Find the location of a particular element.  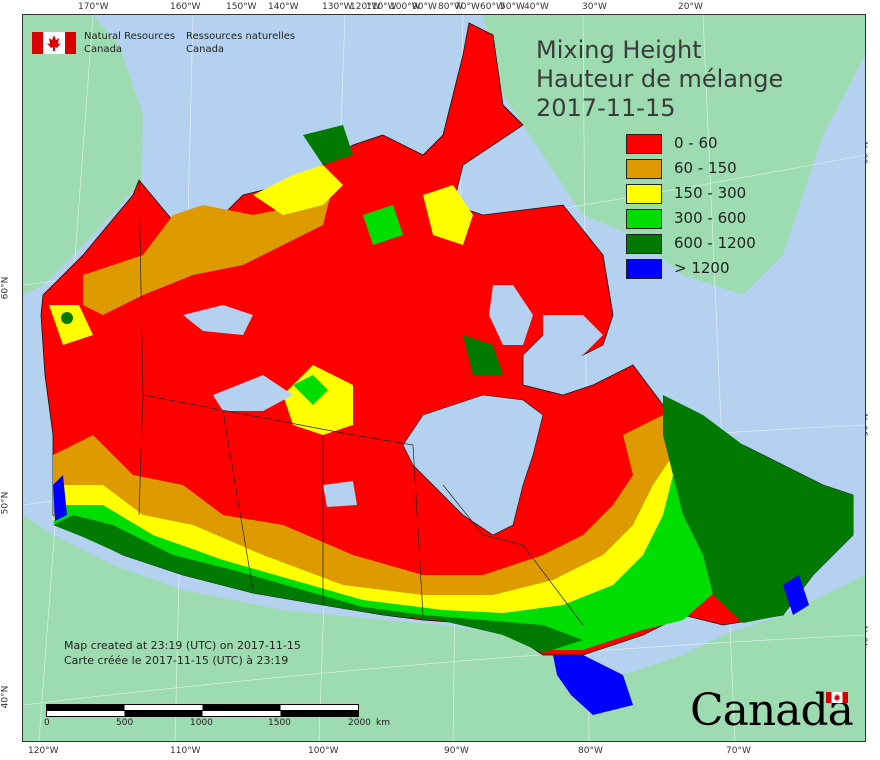

legend-label: 150 - 300 is located at coordinates (710, 193).